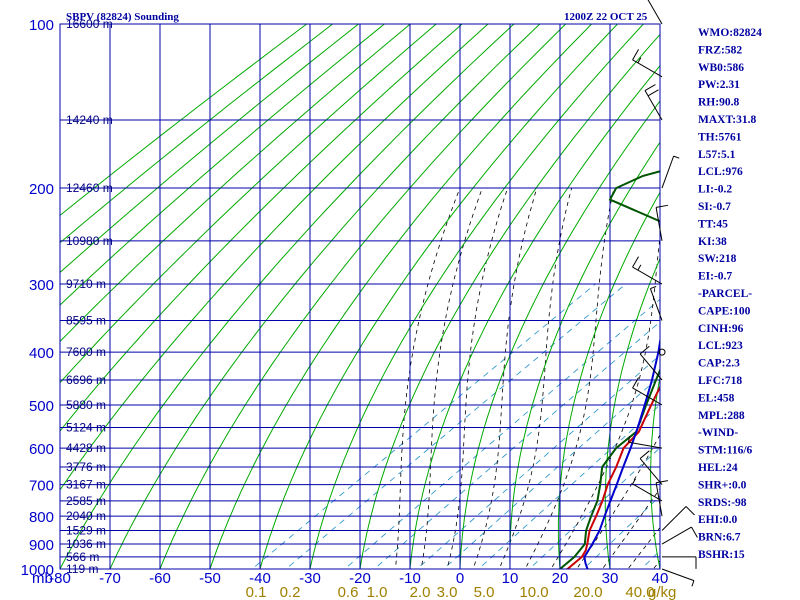  What do you see at coordinates (86, 467) in the screenshot?
I see `height-tick-label: 3776 m` at bounding box center [86, 467].